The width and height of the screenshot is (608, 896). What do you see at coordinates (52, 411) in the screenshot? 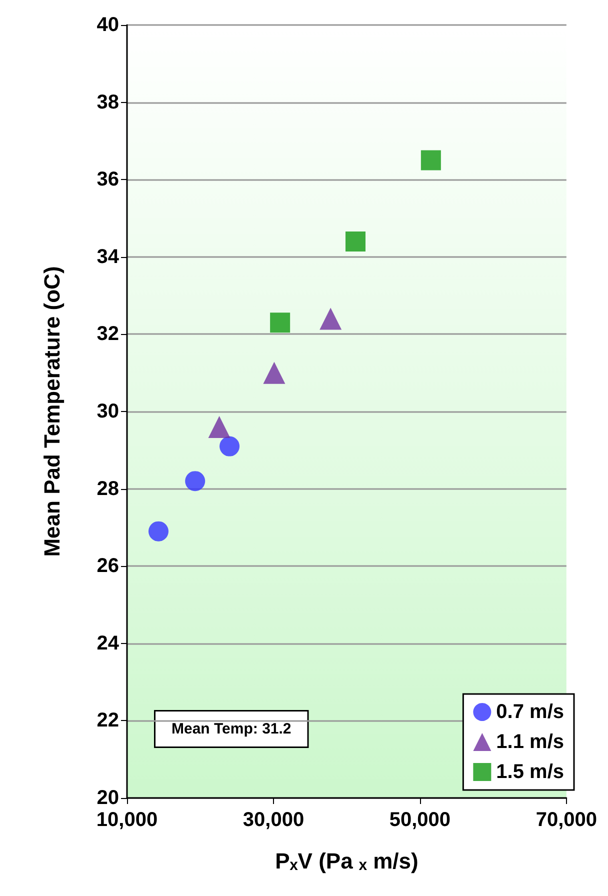
I see `y-axis-title: Mean Pad Temperature (oC)` at bounding box center [52, 411].